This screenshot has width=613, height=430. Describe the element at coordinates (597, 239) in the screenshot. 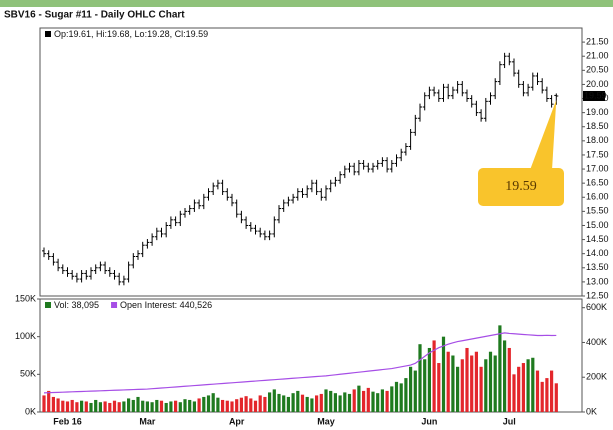

I see `y-tick-label: 14.50` at that location.